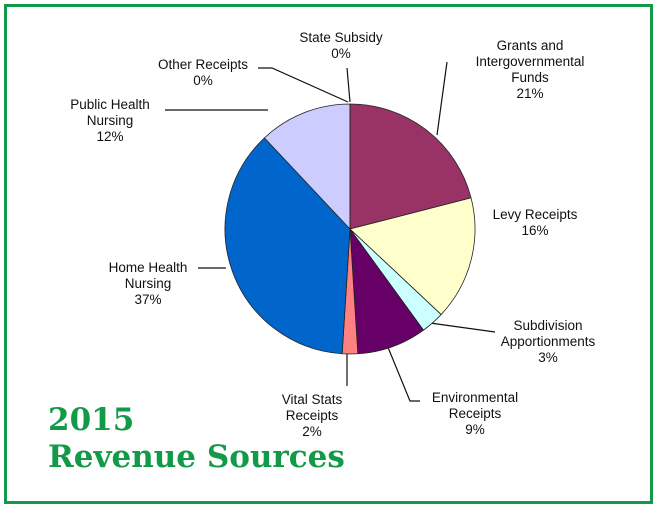 This screenshot has width=657, height=508. What do you see at coordinates (148, 275) in the screenshot?
I see `category-label: Home Health Nursing` at bounding box center [148, 275].